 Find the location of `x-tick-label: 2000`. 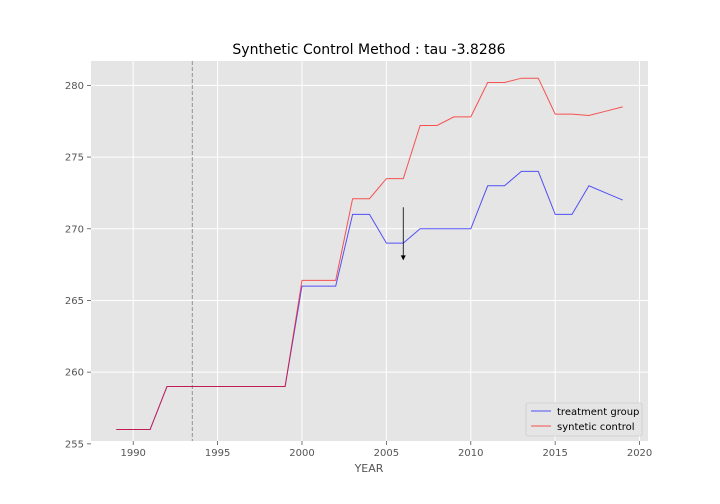

x-tick-label: 2000 is located at coordinates (301, 453).